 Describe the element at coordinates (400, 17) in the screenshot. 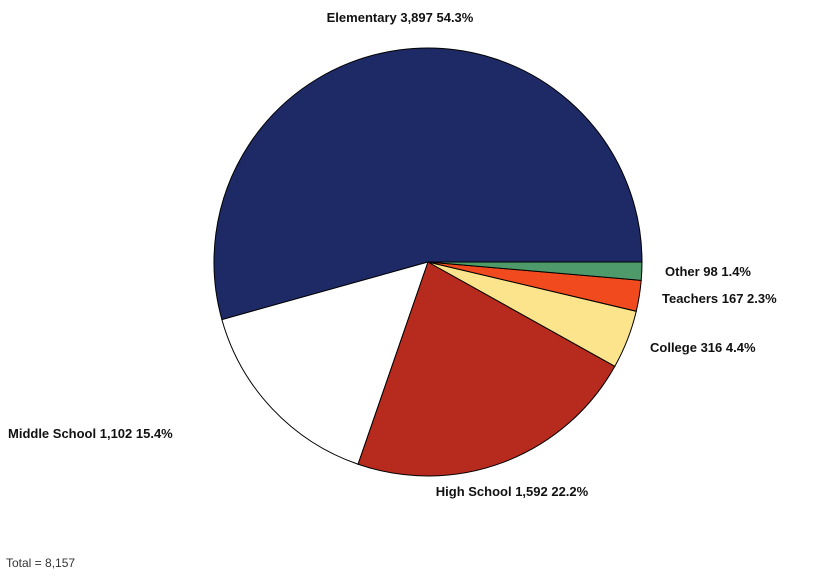

I see `slice-label-elementary: Elementary 3,897 54.3%` at that location.